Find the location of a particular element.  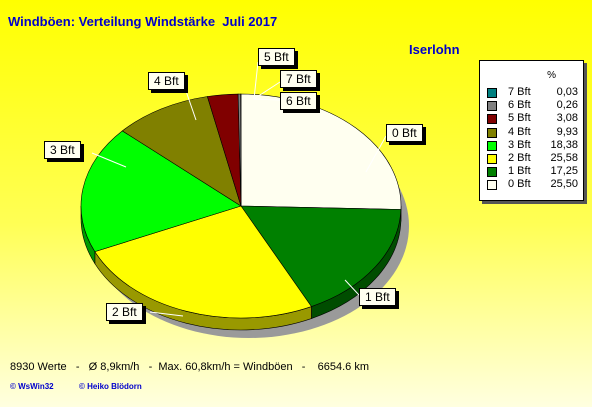

credit-author: © Heiko Blödorn is located at coordinates (110, 386).